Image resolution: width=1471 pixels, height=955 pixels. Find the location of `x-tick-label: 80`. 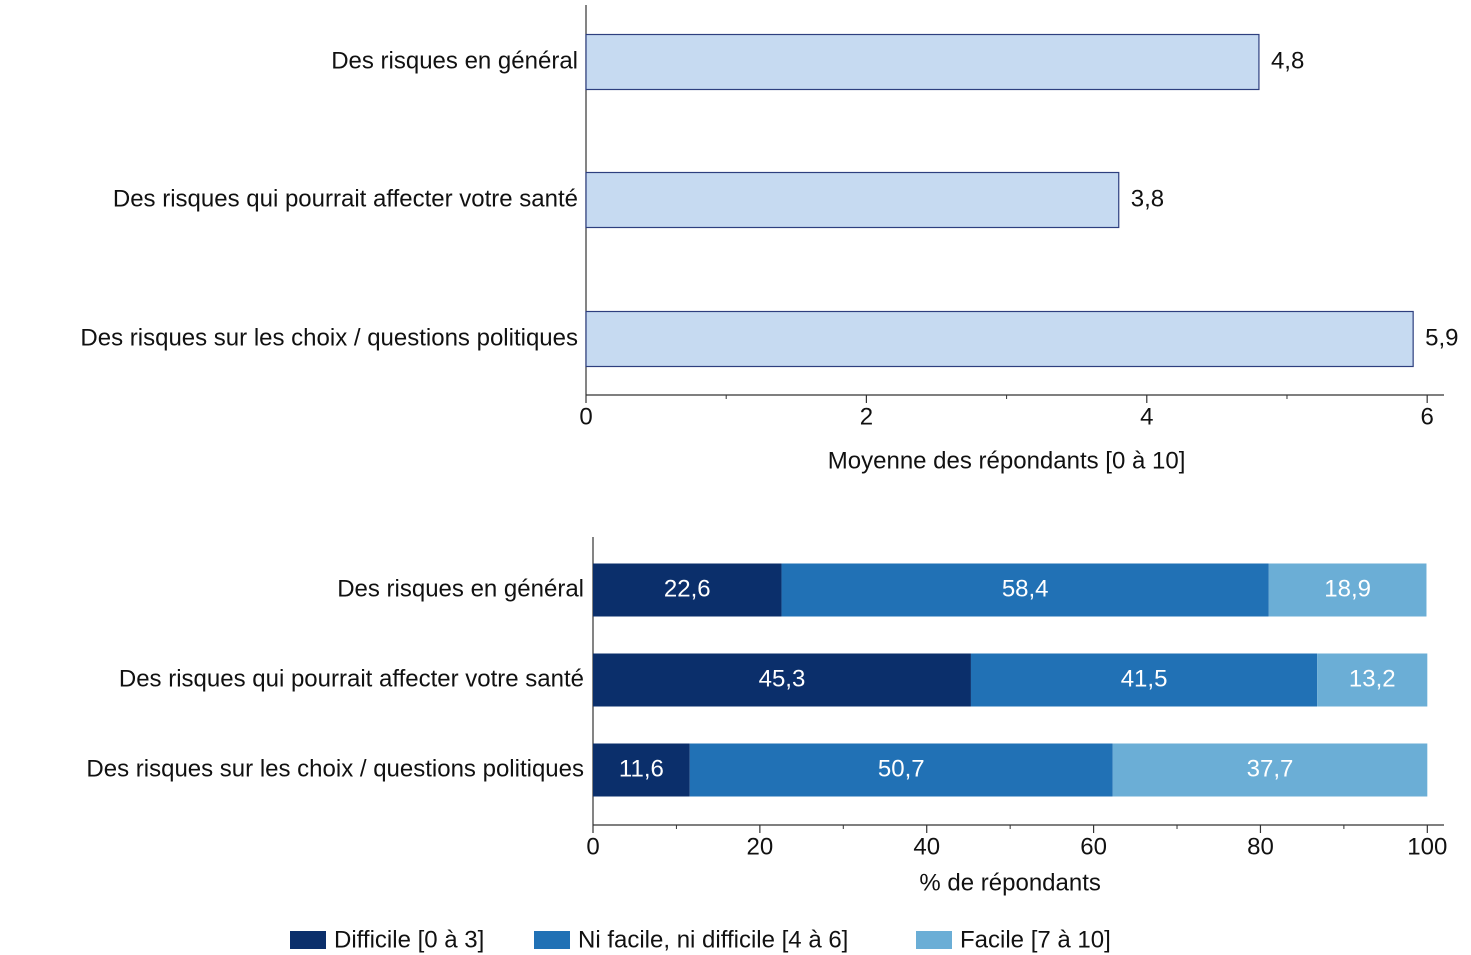

x-tick-label: 80 is located at coordinates (1260, 846).